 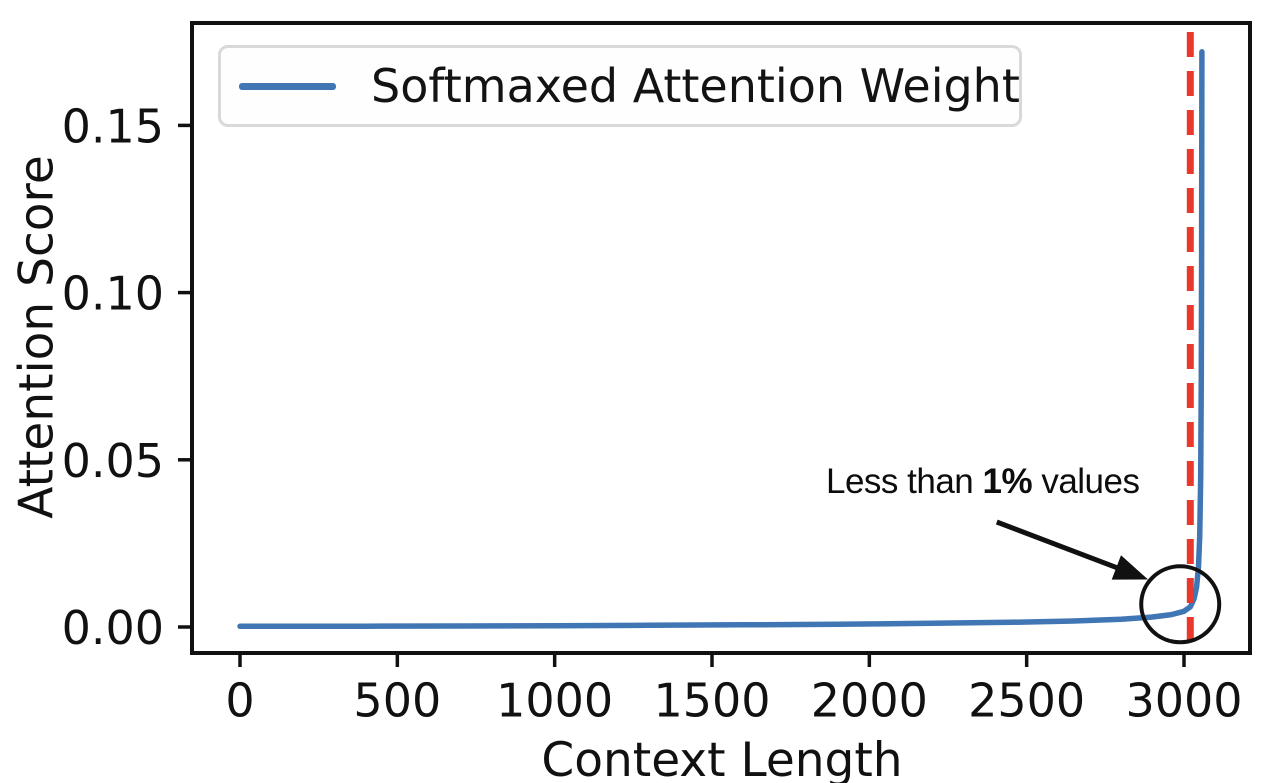 I want to click on legend: Softmaxed Attention Weight, so click(x=620, y=86).